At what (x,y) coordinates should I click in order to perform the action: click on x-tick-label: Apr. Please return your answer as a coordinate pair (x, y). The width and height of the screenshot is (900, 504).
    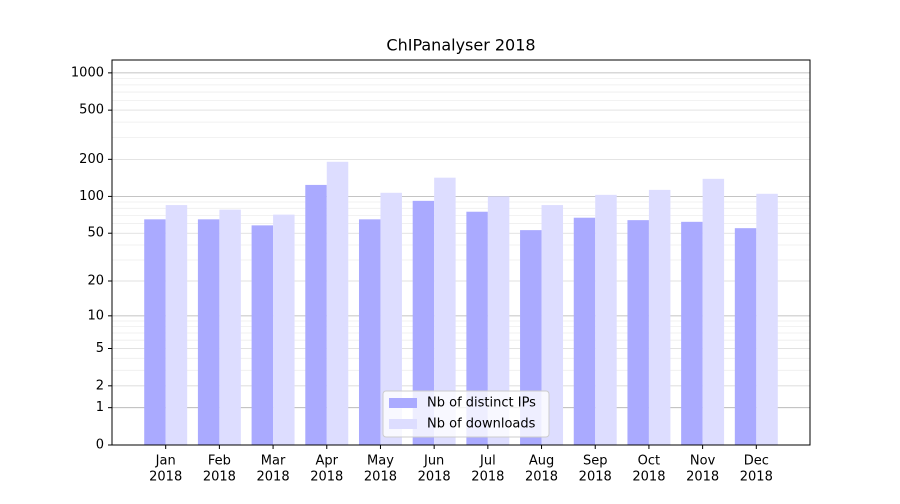
    Looking at the image, I should click on (327, 461).